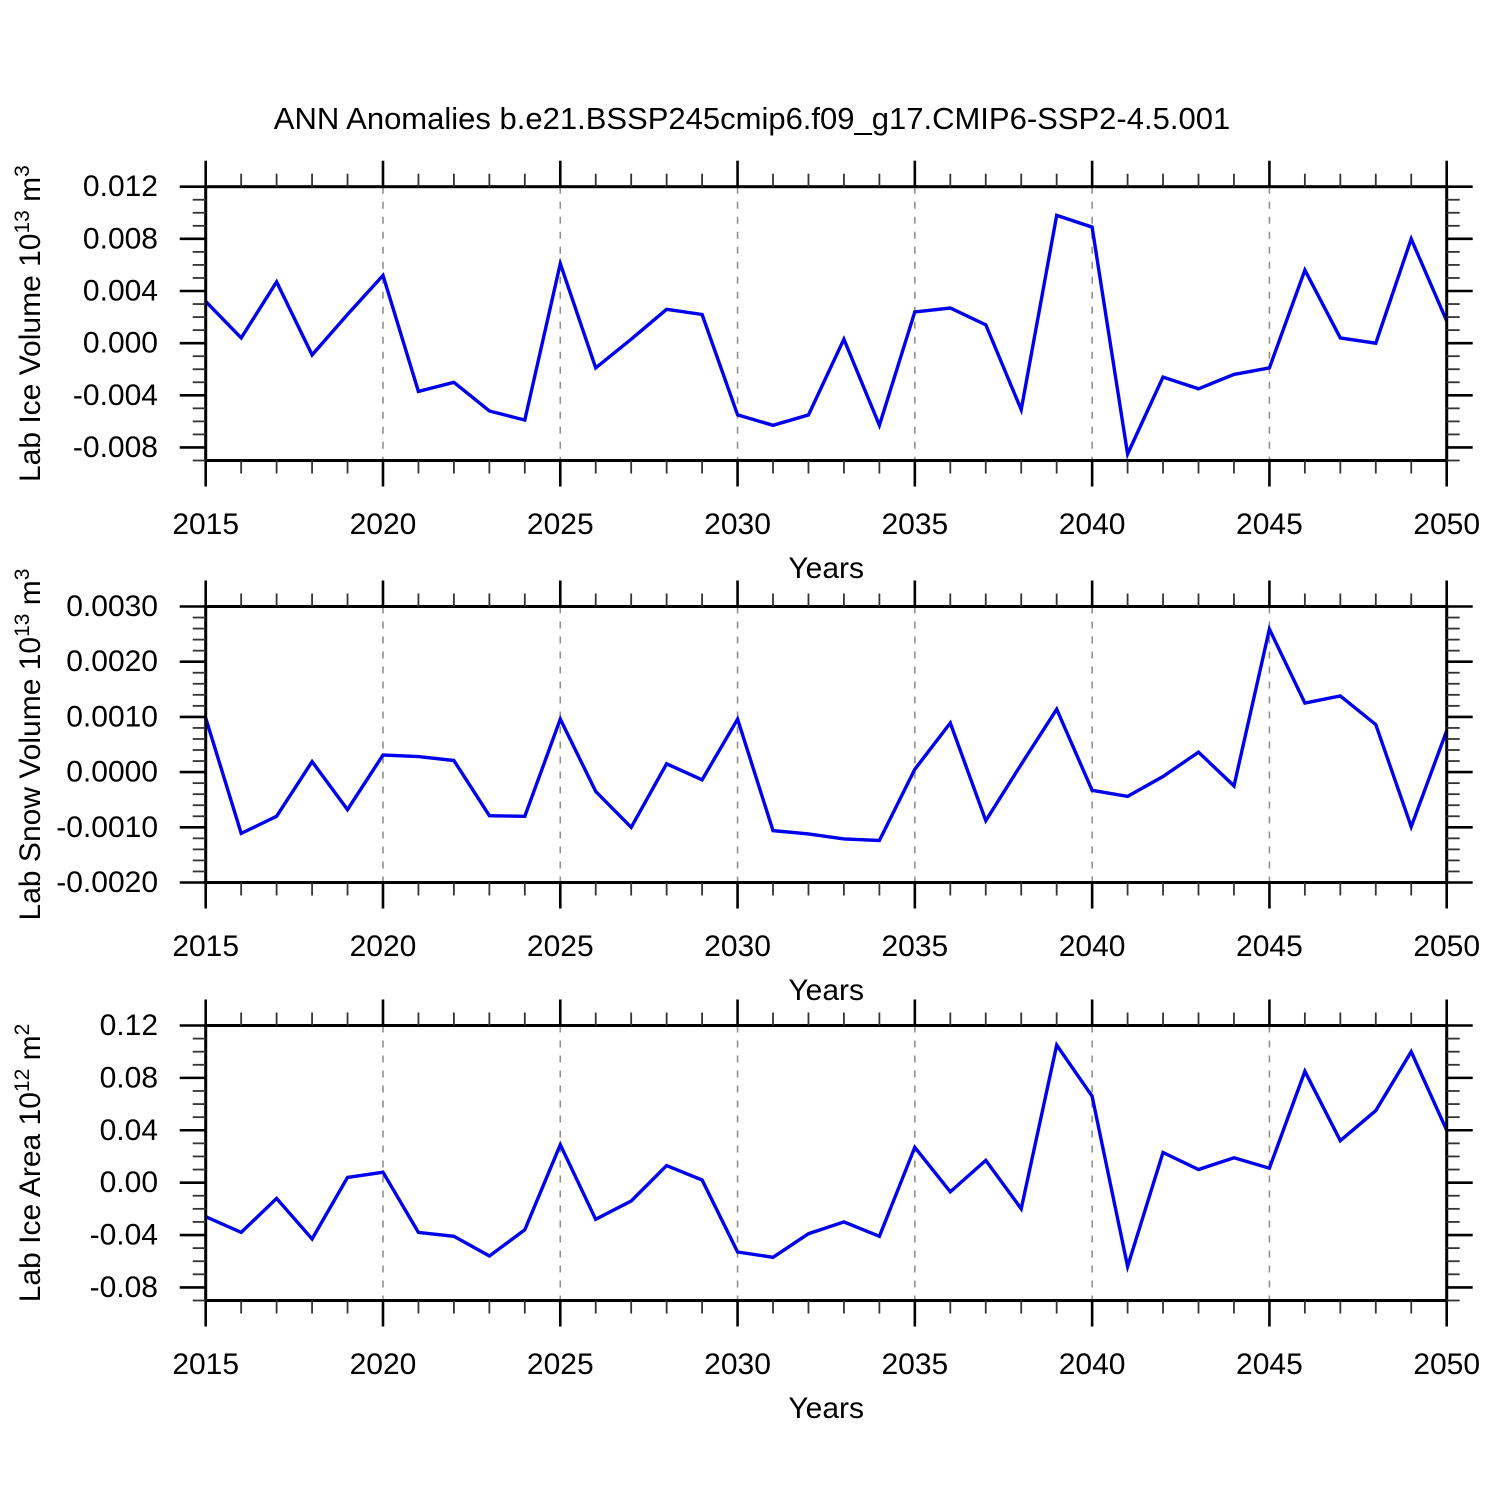  What do you see at coordinates (112, 716) in the screenshot?
I see `y-tick-label: 0.0010` at bounding box center [112, 716].